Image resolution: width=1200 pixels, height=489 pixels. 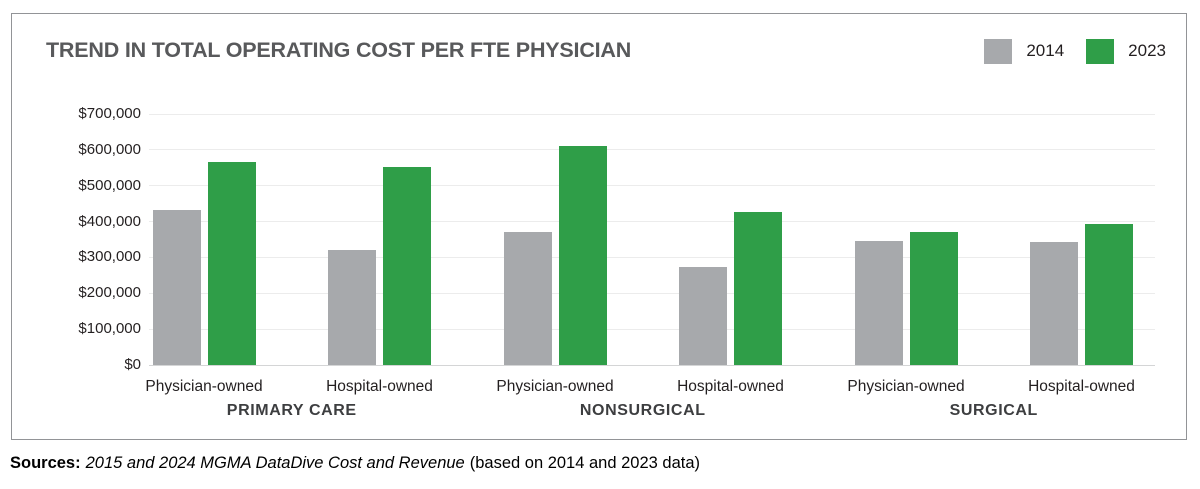 I want to click on bar-2023-0-physician-owned, so click(x=231, y=263).